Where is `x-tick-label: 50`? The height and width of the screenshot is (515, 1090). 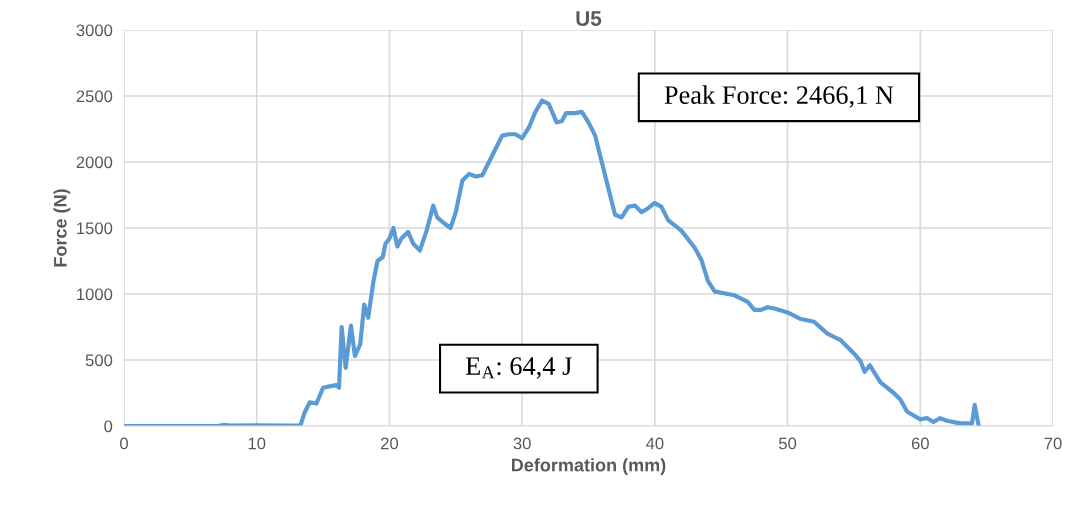
x-tick-label: 50 is located at coordinates (787, 443).